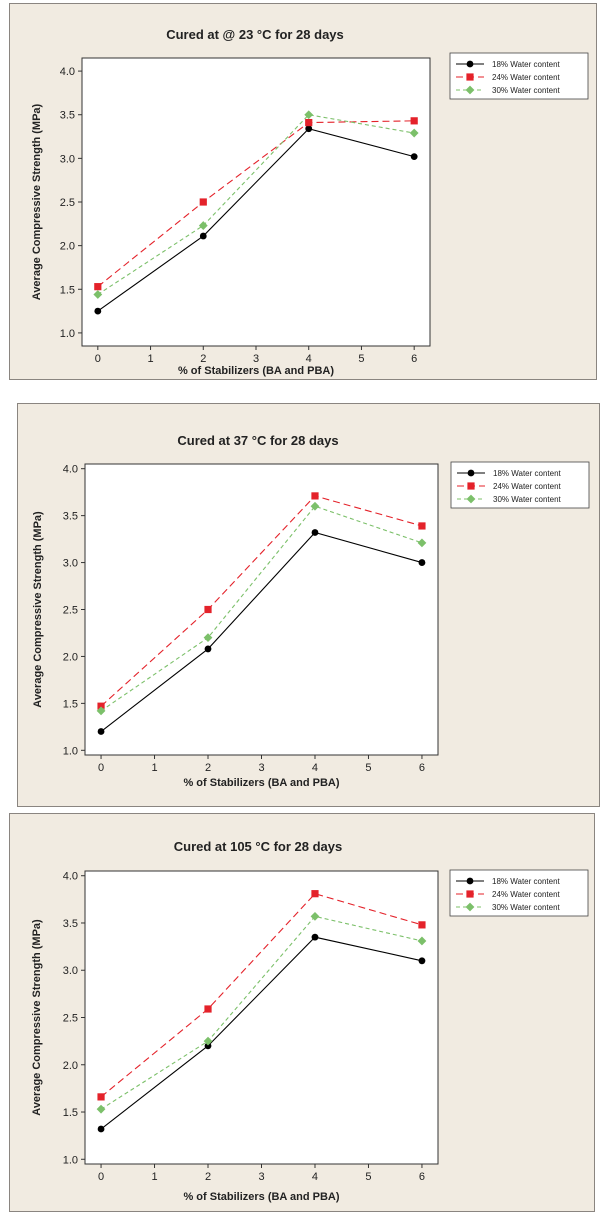 The height and width of the screenshot is (1213, 600). I want to click on x-tick-label: 5, so click(368, 768).